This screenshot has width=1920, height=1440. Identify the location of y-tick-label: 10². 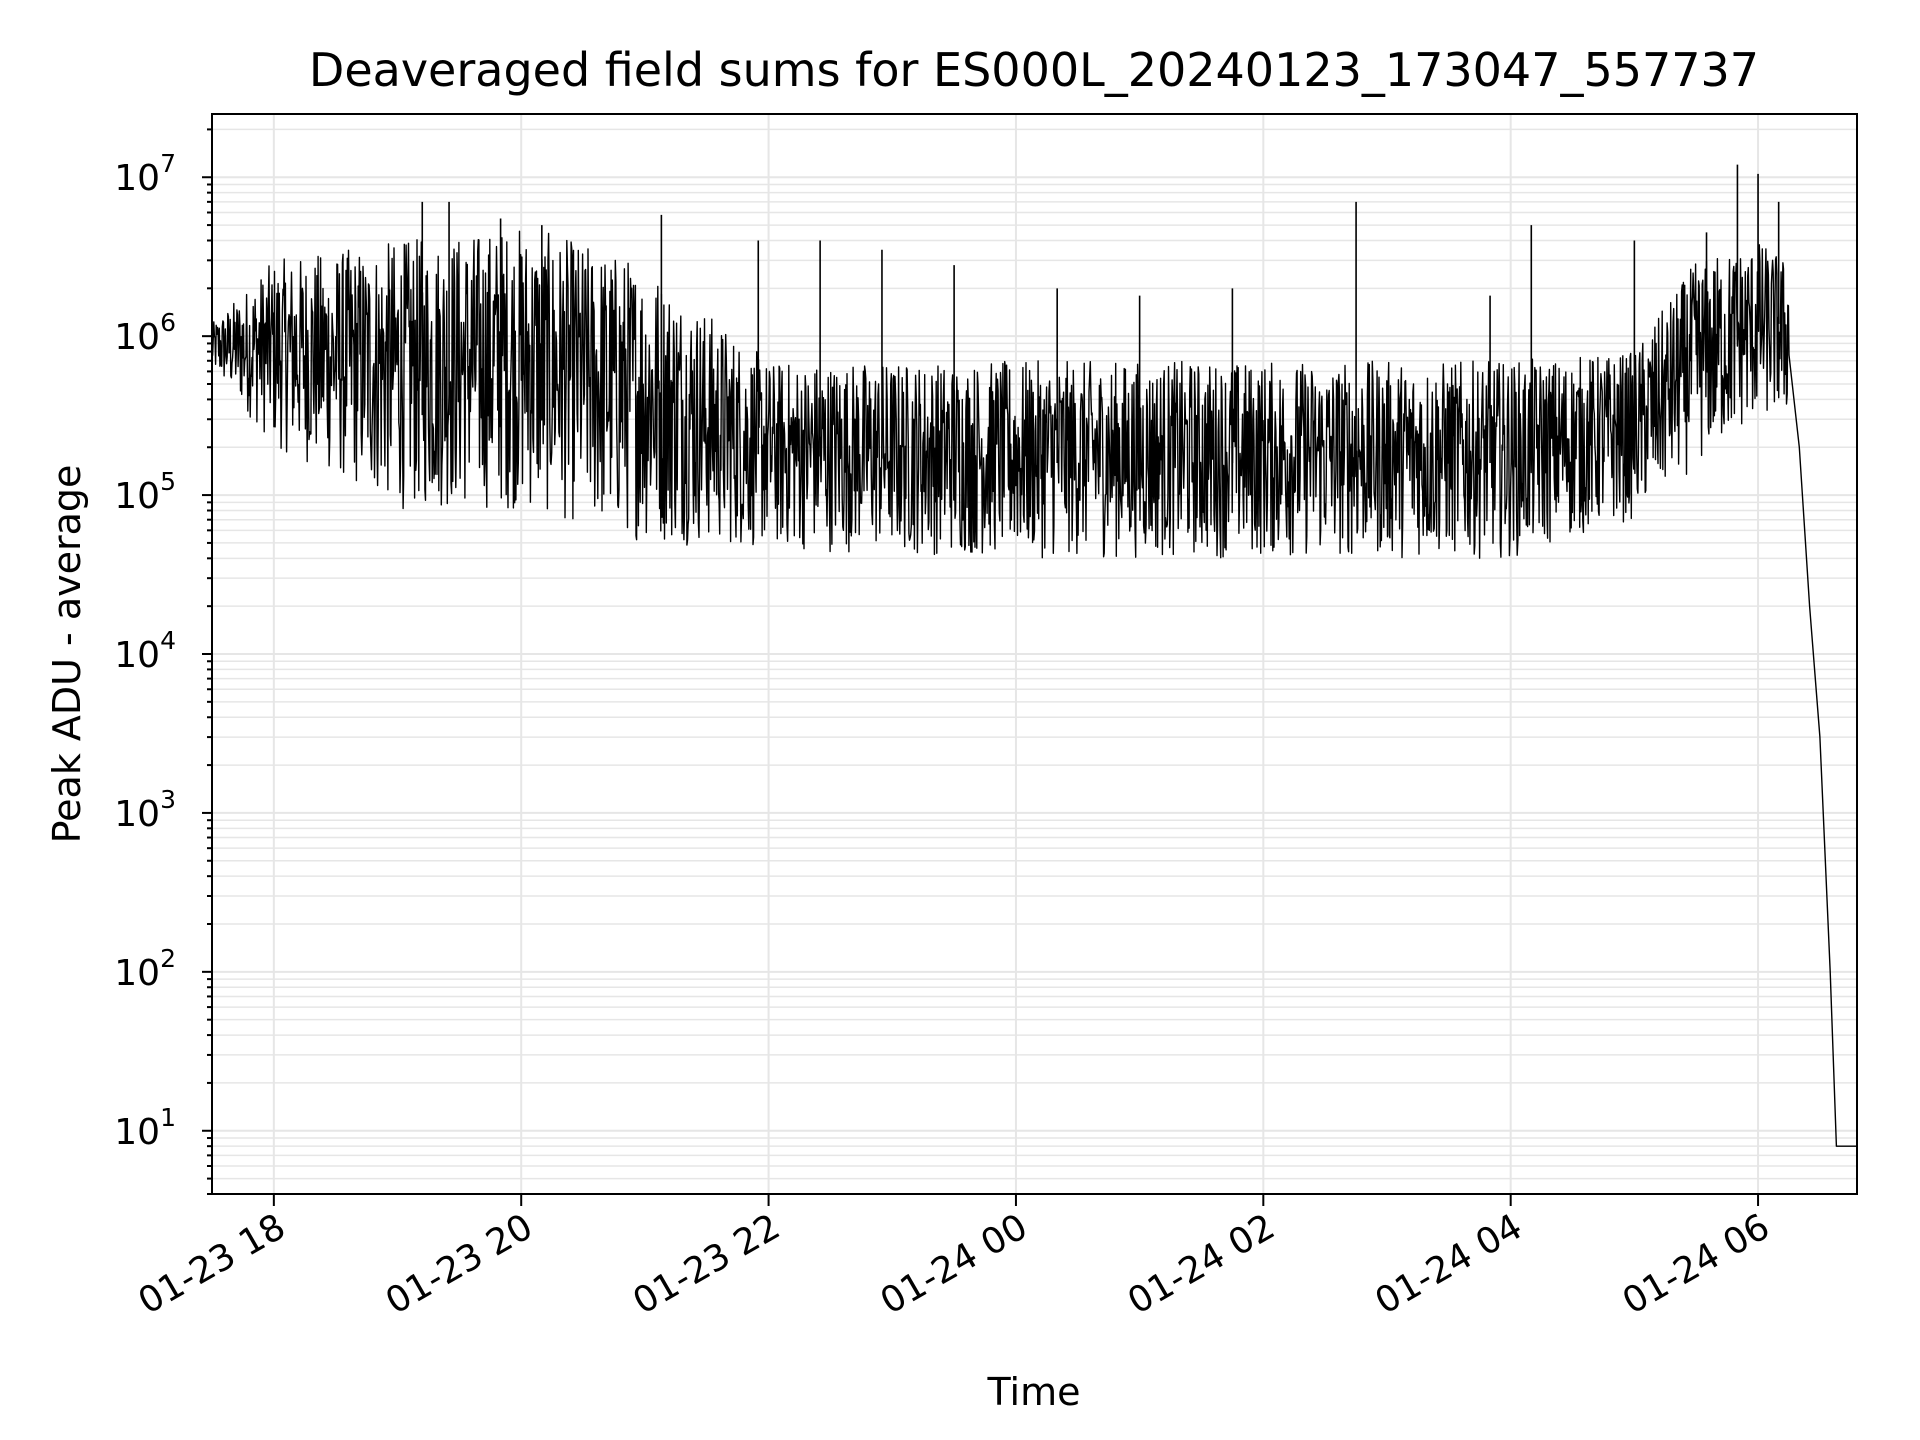
(145, 969).